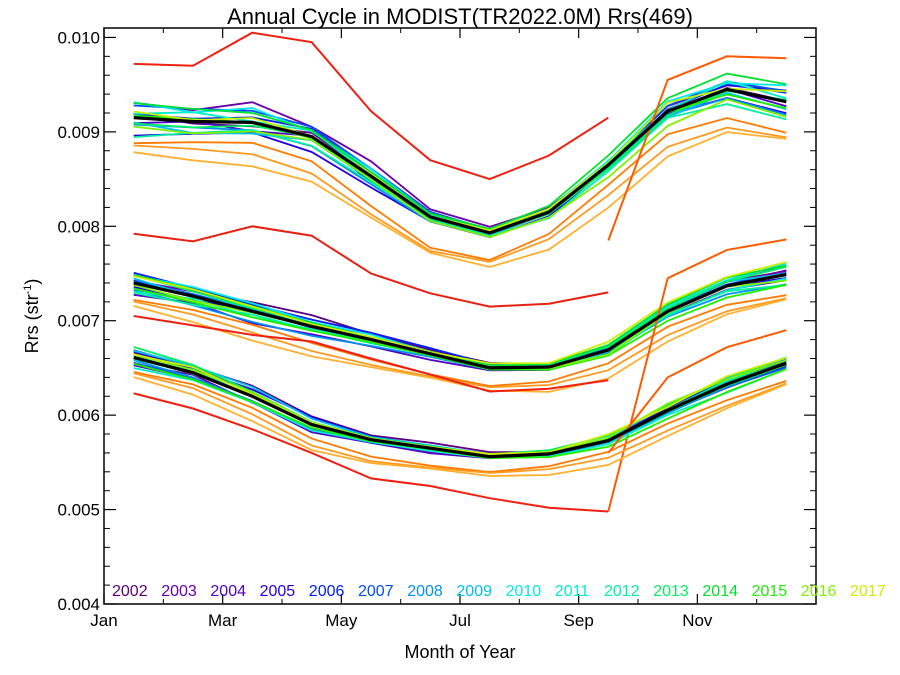 Image resolution: width=900 pixels, height=675 pixels. Describe the element at coordinates (78, 132) in the screenshot. I see `y-tick-label: 0.009` at that location.